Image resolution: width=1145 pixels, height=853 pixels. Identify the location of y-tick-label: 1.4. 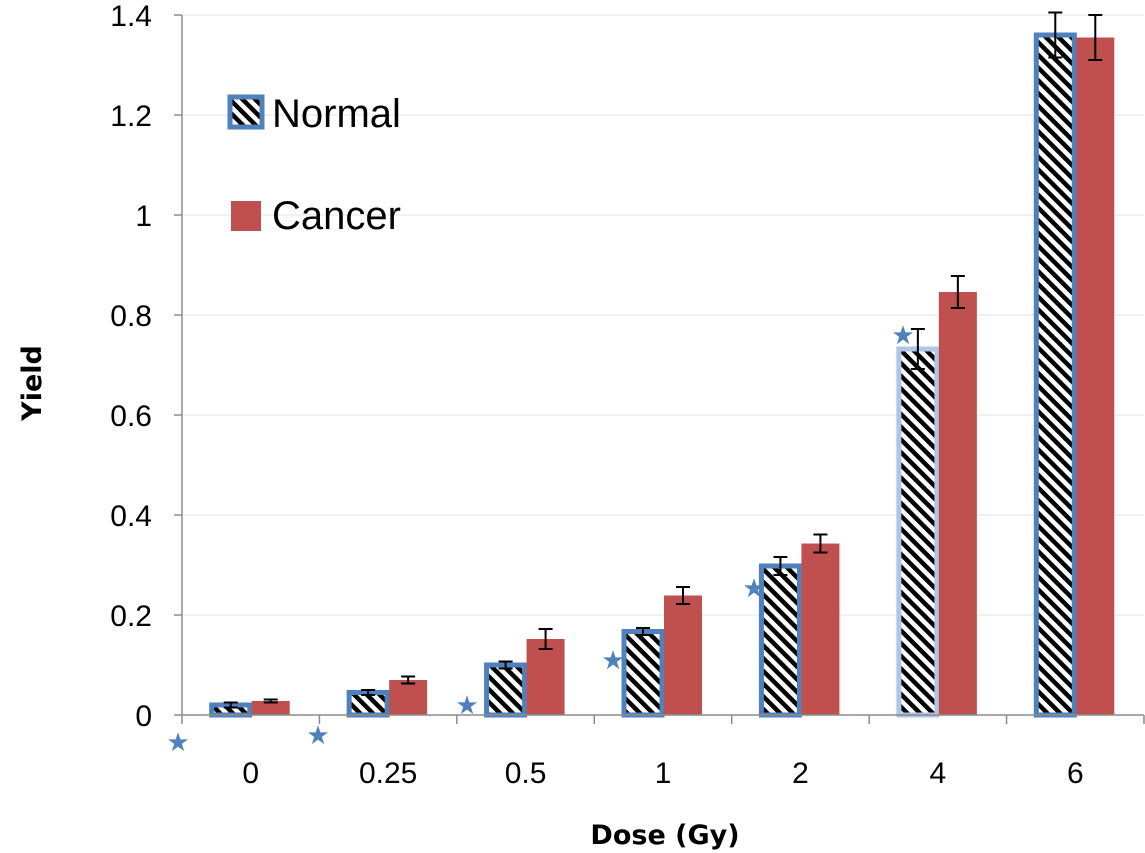
(131, 16).